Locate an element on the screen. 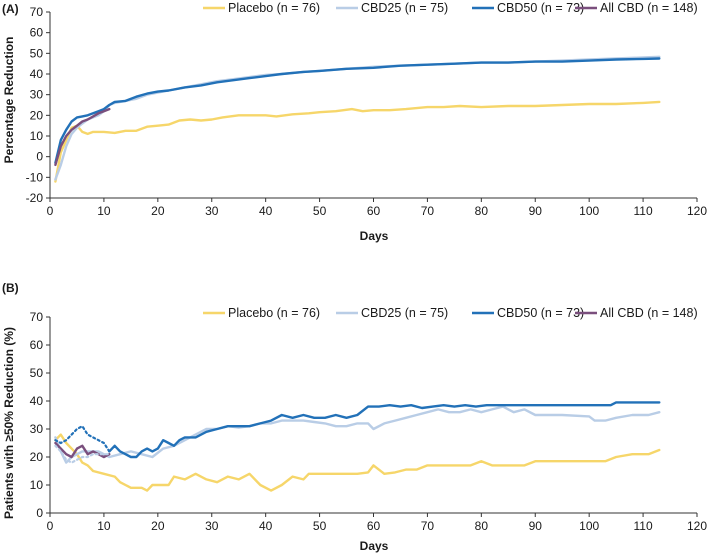  panel-b-y-tick-label: 60 is located at coordinates (37, 345).